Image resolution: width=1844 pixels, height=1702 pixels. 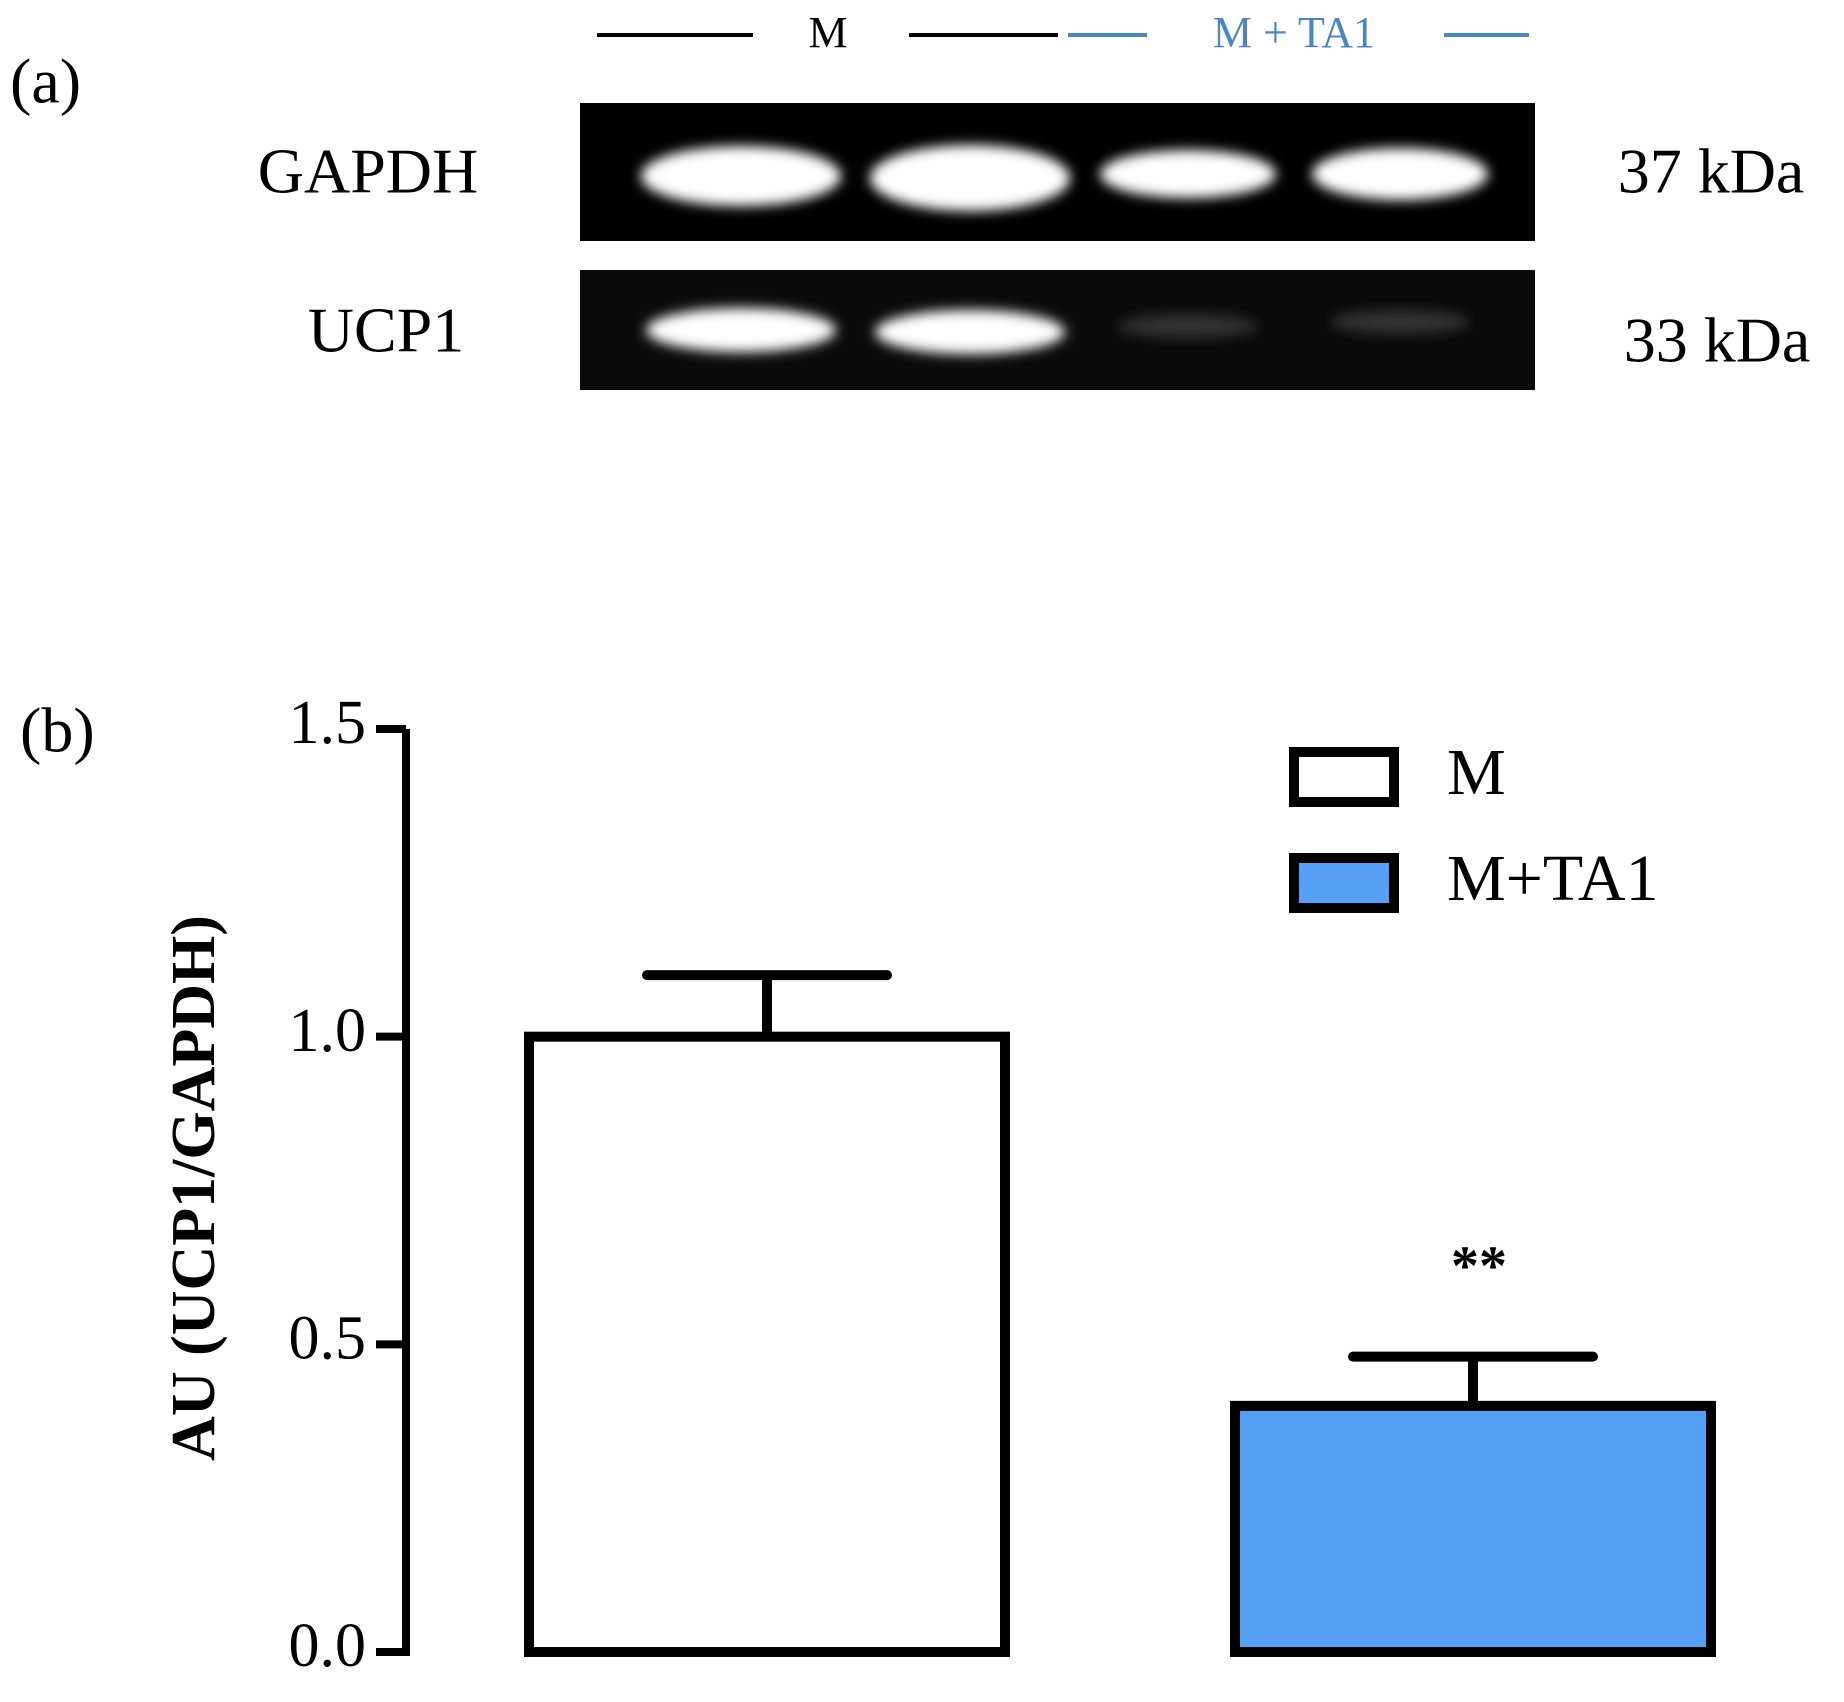 I want to click on legend-label: M+TA1, so click(x=1553, y=878).